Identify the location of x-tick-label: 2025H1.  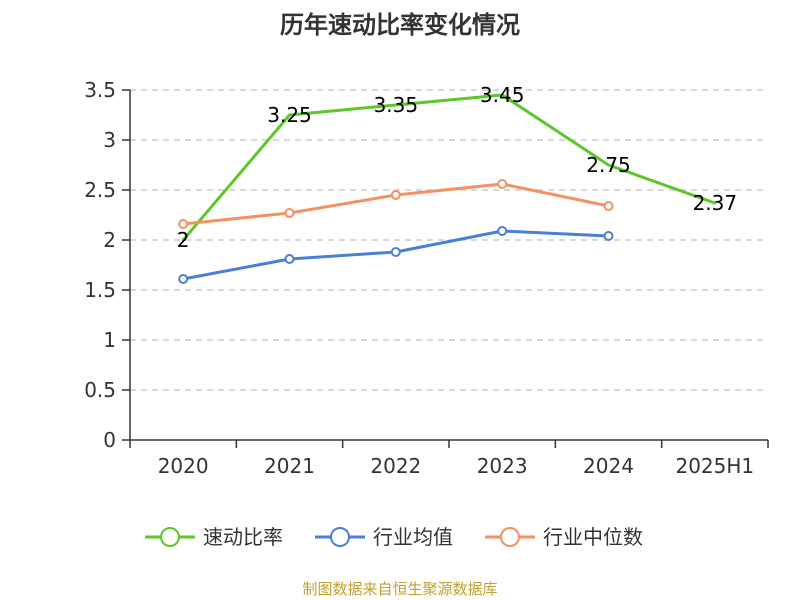
(714, 466).